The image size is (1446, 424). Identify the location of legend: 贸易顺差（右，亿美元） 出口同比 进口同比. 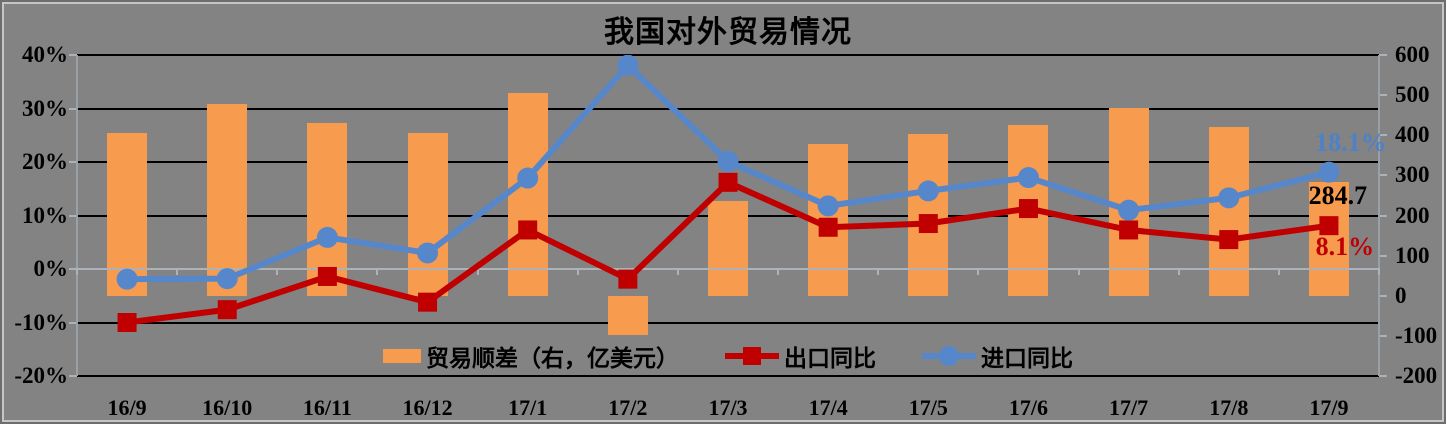
(728, 356).